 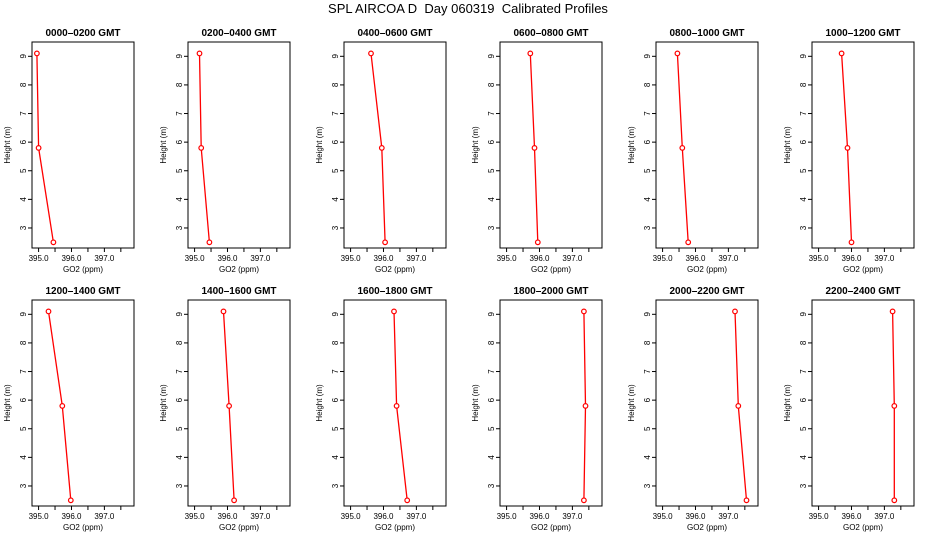 What do you see at coordinates (238, 291) in the screenshot?
I see `panel-title: 1400–1600 GMT` at bounding box center [238, 291].